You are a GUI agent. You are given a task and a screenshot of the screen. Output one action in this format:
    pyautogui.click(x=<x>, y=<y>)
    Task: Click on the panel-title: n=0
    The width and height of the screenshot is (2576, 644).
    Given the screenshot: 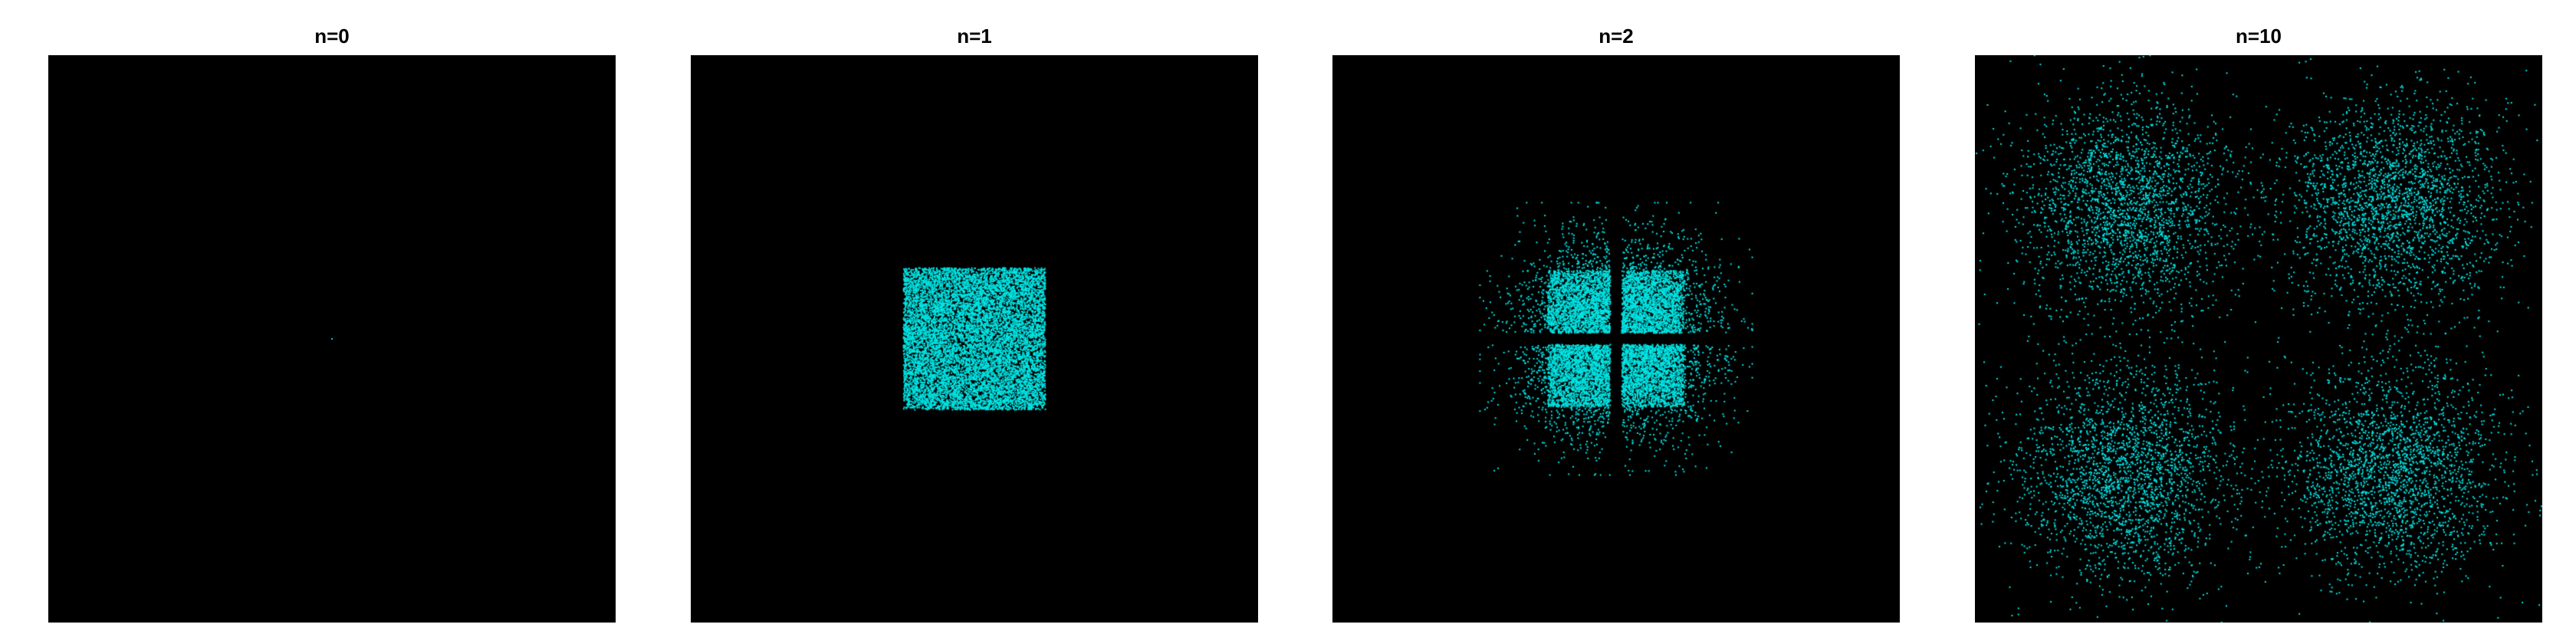 What is the action you would take?
    pyautogui.click(x=332, y=36)
    